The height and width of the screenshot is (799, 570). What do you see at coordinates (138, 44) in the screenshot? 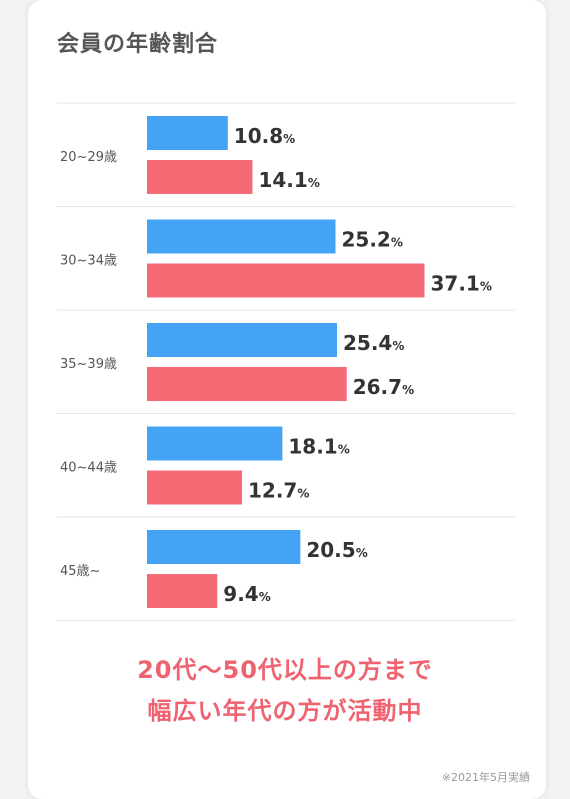
I see `chart-title: 会員の年齢割合` at bounding box center [138, 44].